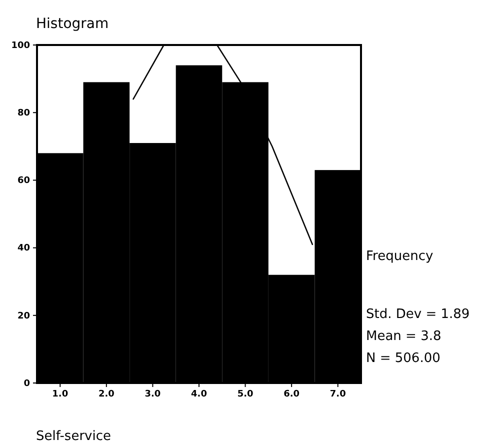  I want to click on text: Mean = 3.8, so click(404, 336).